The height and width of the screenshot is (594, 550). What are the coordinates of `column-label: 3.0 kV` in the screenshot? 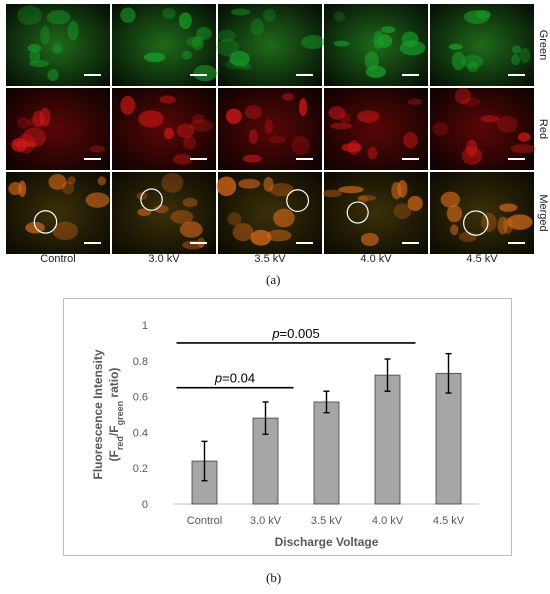 It's located at (164, 259).